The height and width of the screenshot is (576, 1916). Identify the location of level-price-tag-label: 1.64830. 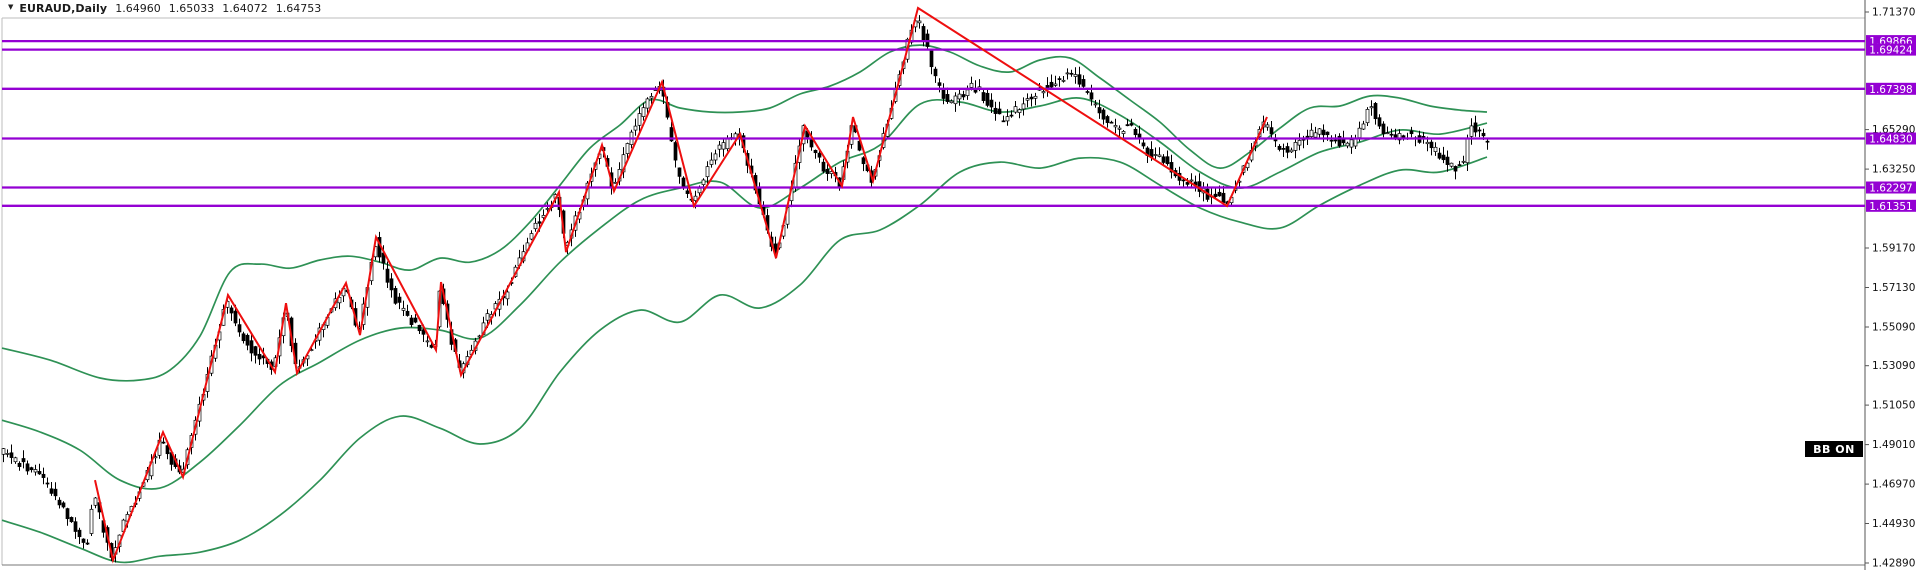
(1890, 140).